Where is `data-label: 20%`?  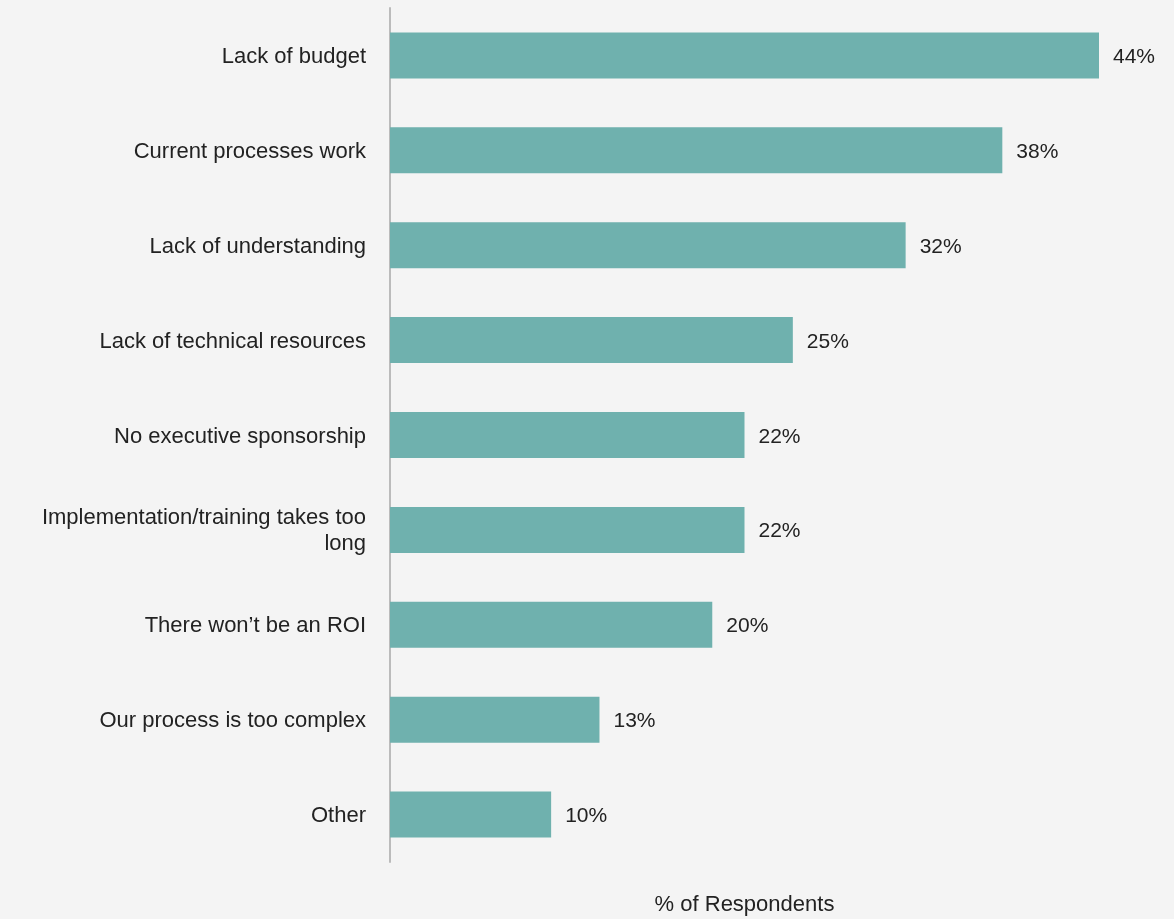
data-label: 20% is located at coordinates (747, 625).